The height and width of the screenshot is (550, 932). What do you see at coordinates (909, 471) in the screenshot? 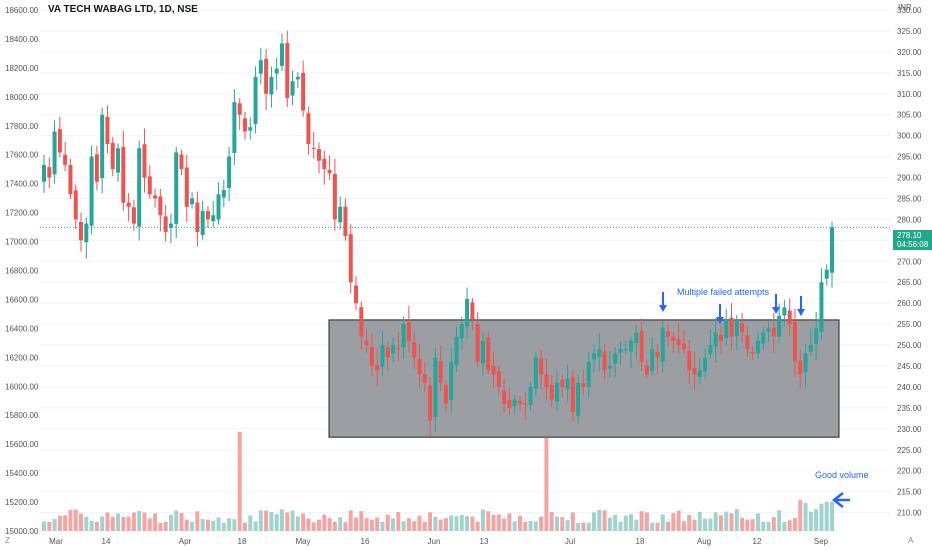
I see `right-tick-label: 220.00` at bounding box center [909, 471].